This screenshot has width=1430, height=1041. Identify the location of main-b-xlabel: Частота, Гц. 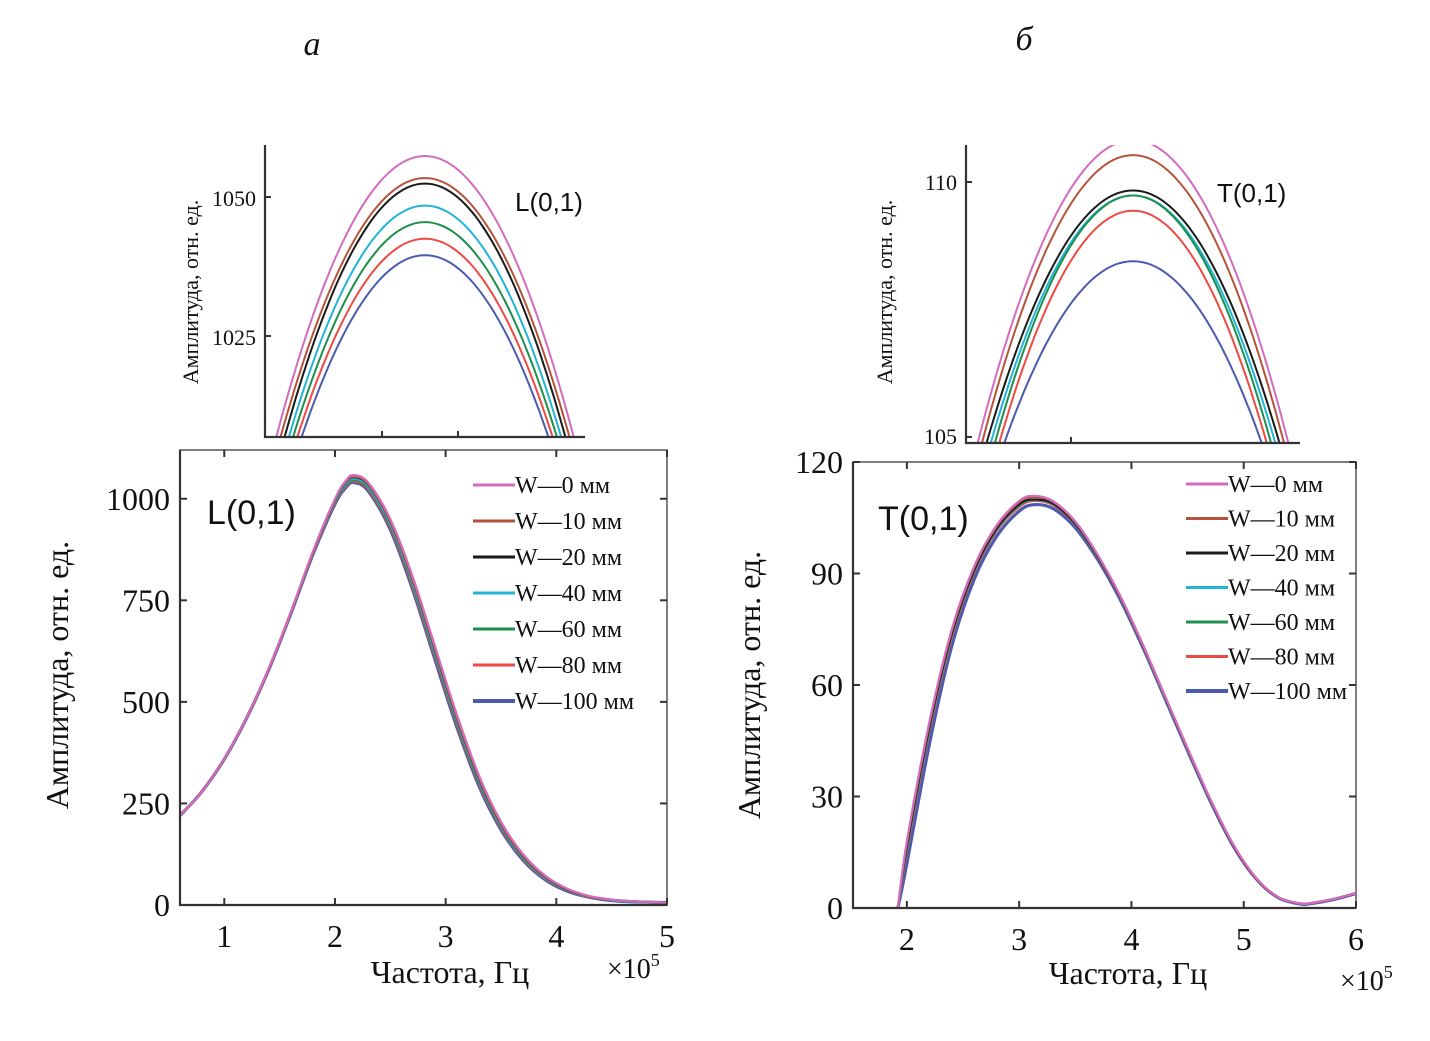
(1128, 973).